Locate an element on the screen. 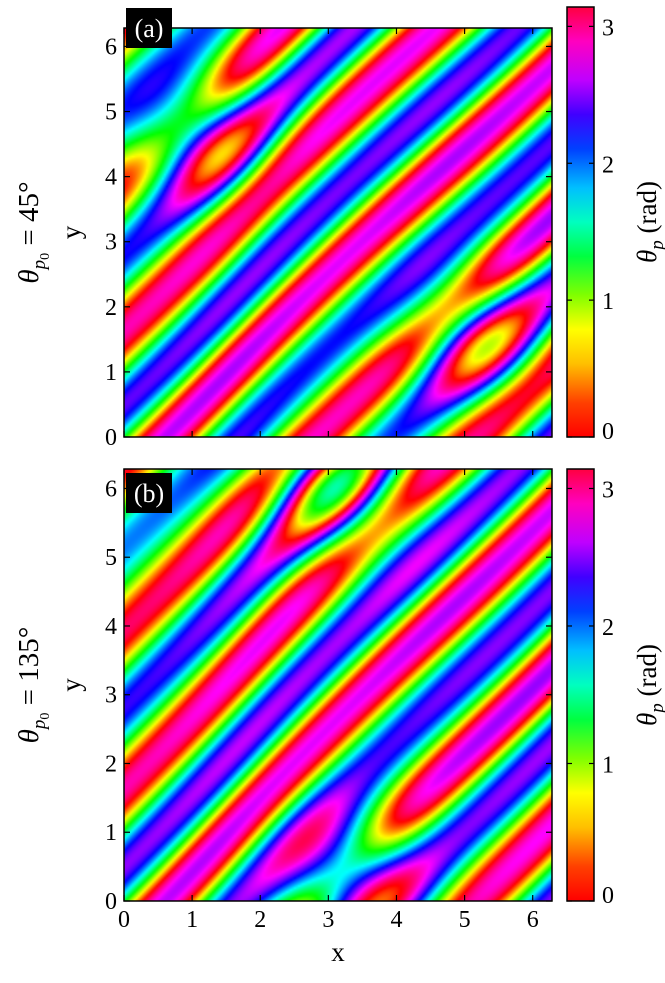 The width and height of the screenshot is (665, 983). row-label-a: θp0 = 45° is located at coordinates (33, 232).